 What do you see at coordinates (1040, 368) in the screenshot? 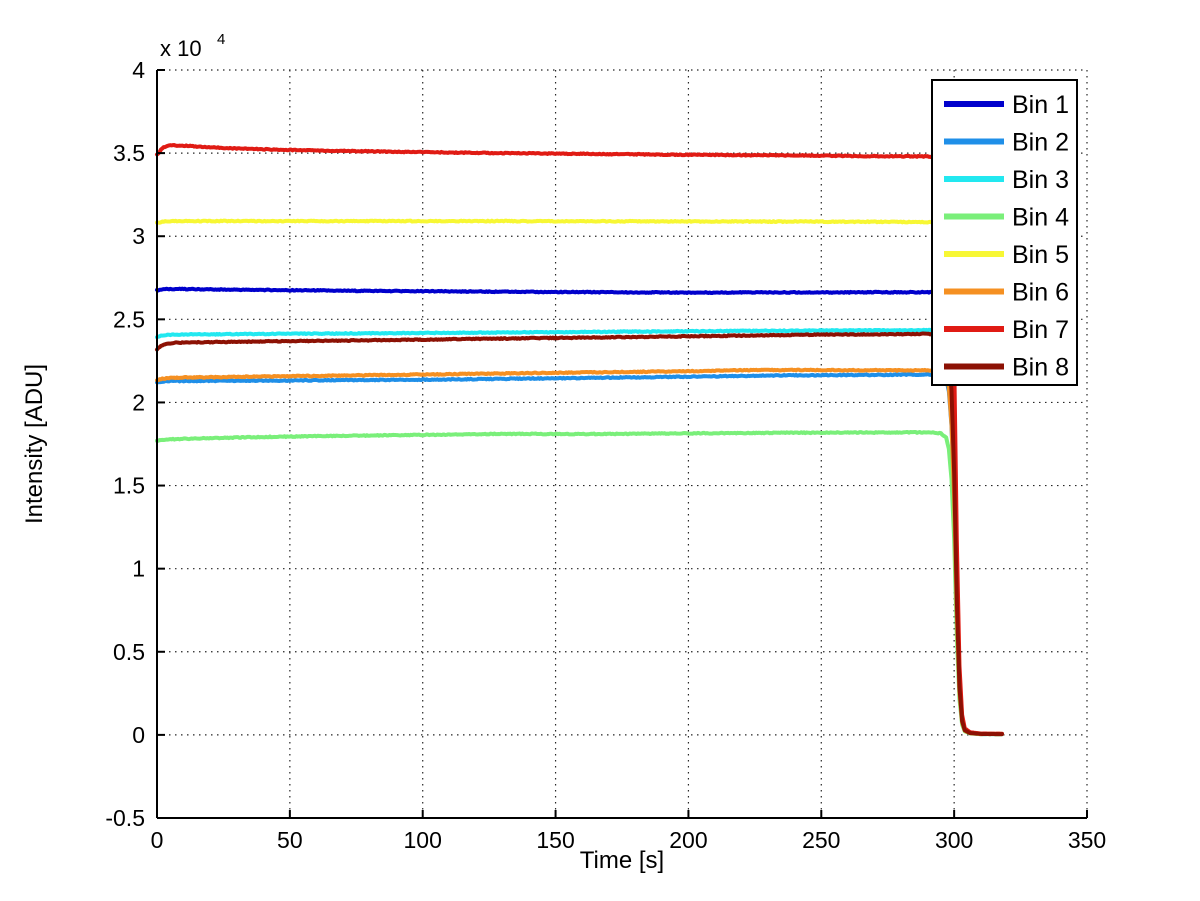
I see `legend-label-bin-8: Bin 8` at bounding box center [1040, 368].